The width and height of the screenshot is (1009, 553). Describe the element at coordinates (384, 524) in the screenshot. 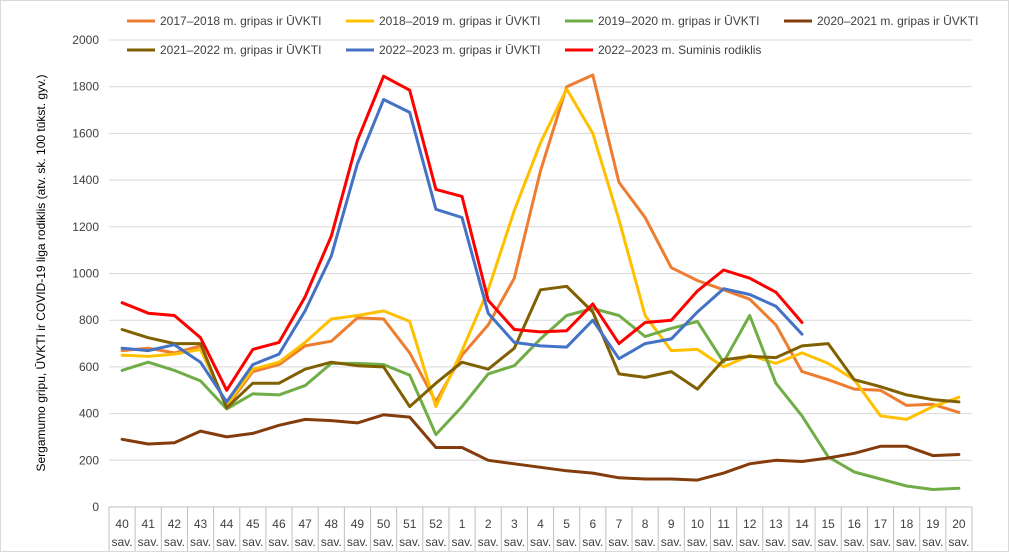

I see `x-tick-label: 50` at that location.